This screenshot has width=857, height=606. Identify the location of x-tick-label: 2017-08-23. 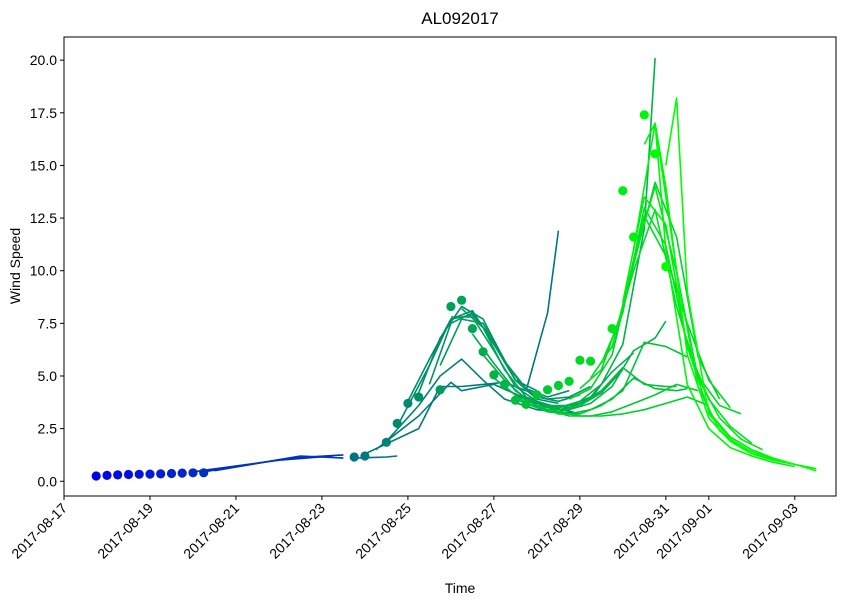
(297, 531).